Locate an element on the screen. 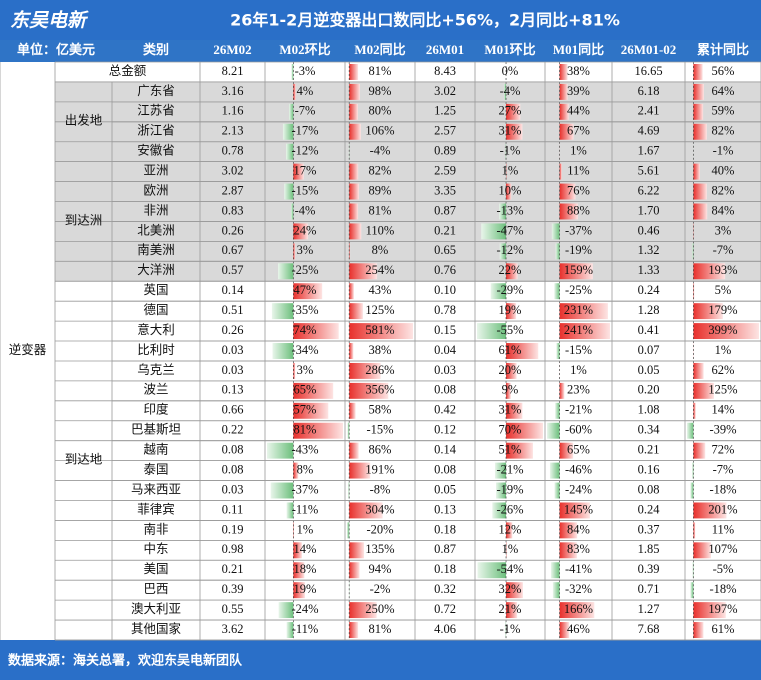 The image size is (761, 680). cell-value: 201% is located at coordinates (722, 509).